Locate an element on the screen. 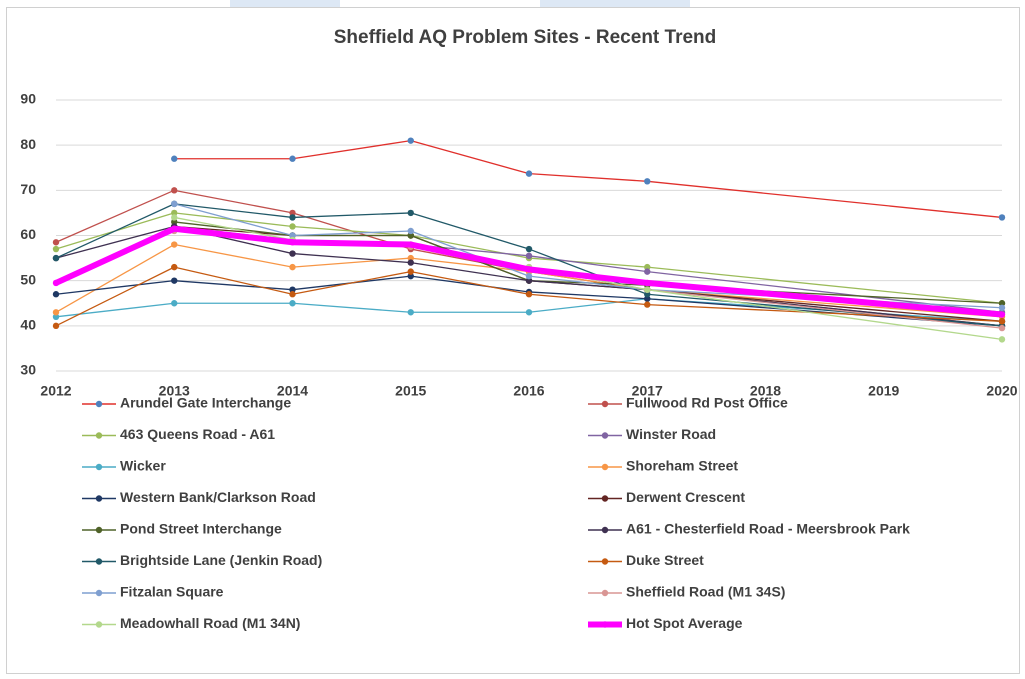  legend-label: Sheffield Road (M1 34S) is located at coordinates (705, 592).